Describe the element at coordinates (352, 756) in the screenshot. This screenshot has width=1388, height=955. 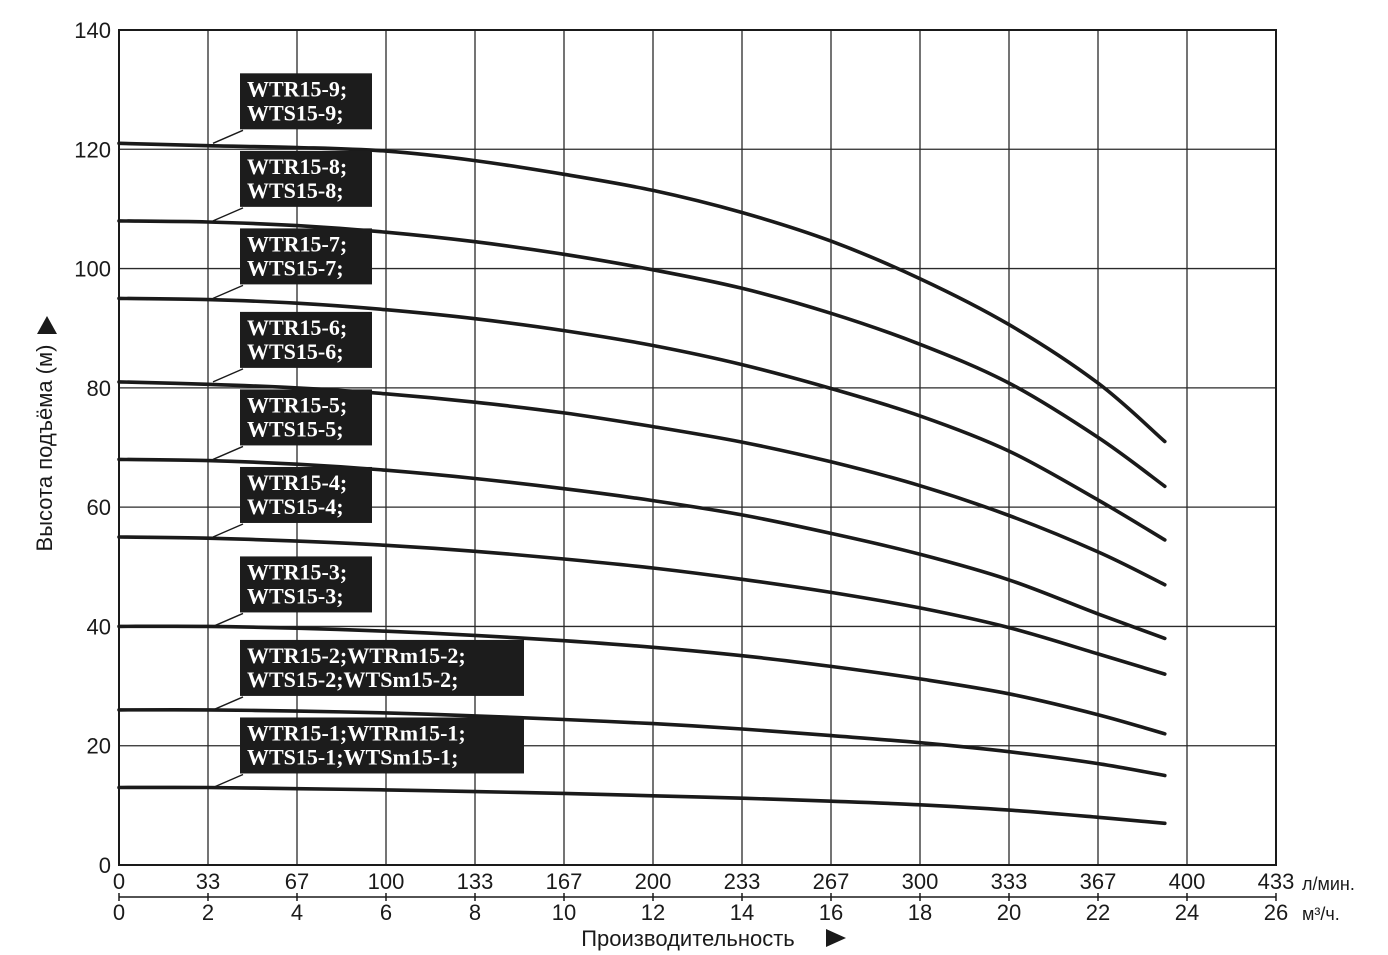
I see `series-label-line2: WTS15-1;WTSm15-1;` at that location.